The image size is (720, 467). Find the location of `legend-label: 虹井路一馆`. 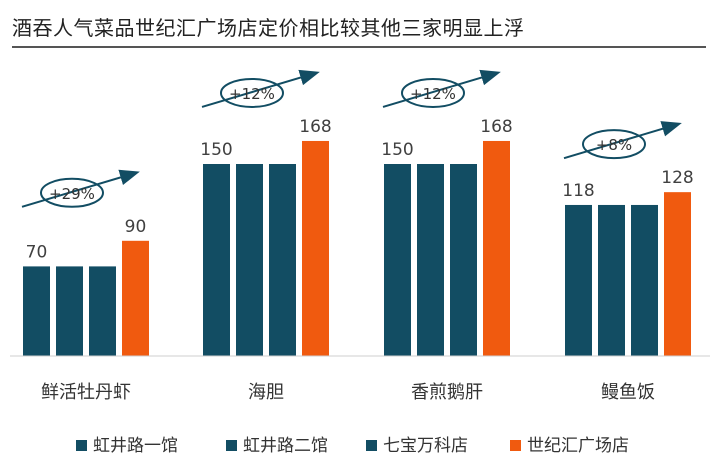

legend-label: 虹井路一馆 is located at coordinates (135, 446).